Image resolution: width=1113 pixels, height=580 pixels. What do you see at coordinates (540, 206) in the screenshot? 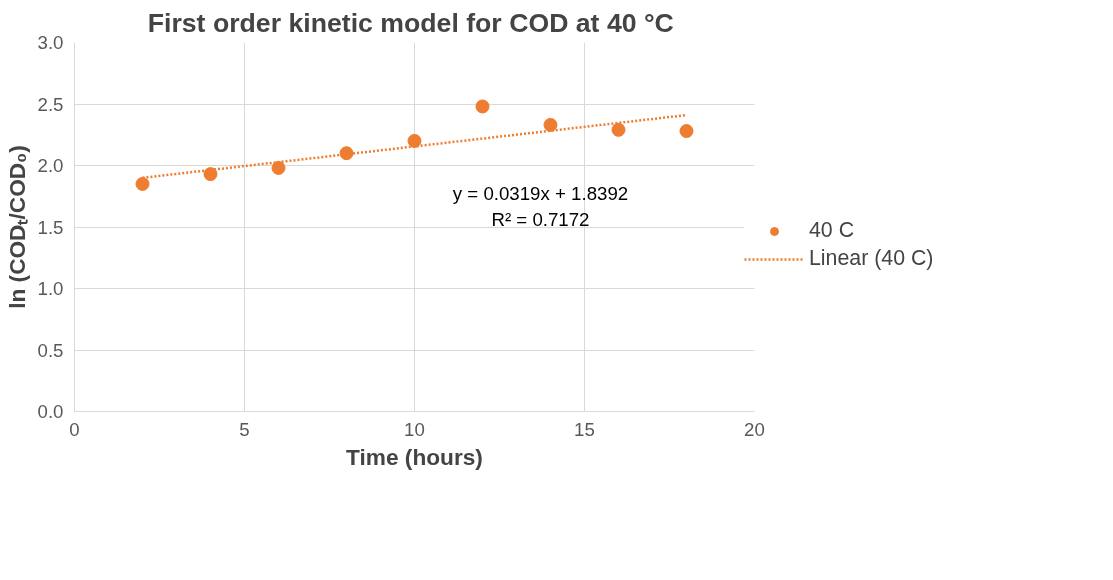
I see `annotation: y = 0.0319x + 1.8392 R² = 0.7172` at bounding box center [540, 206].